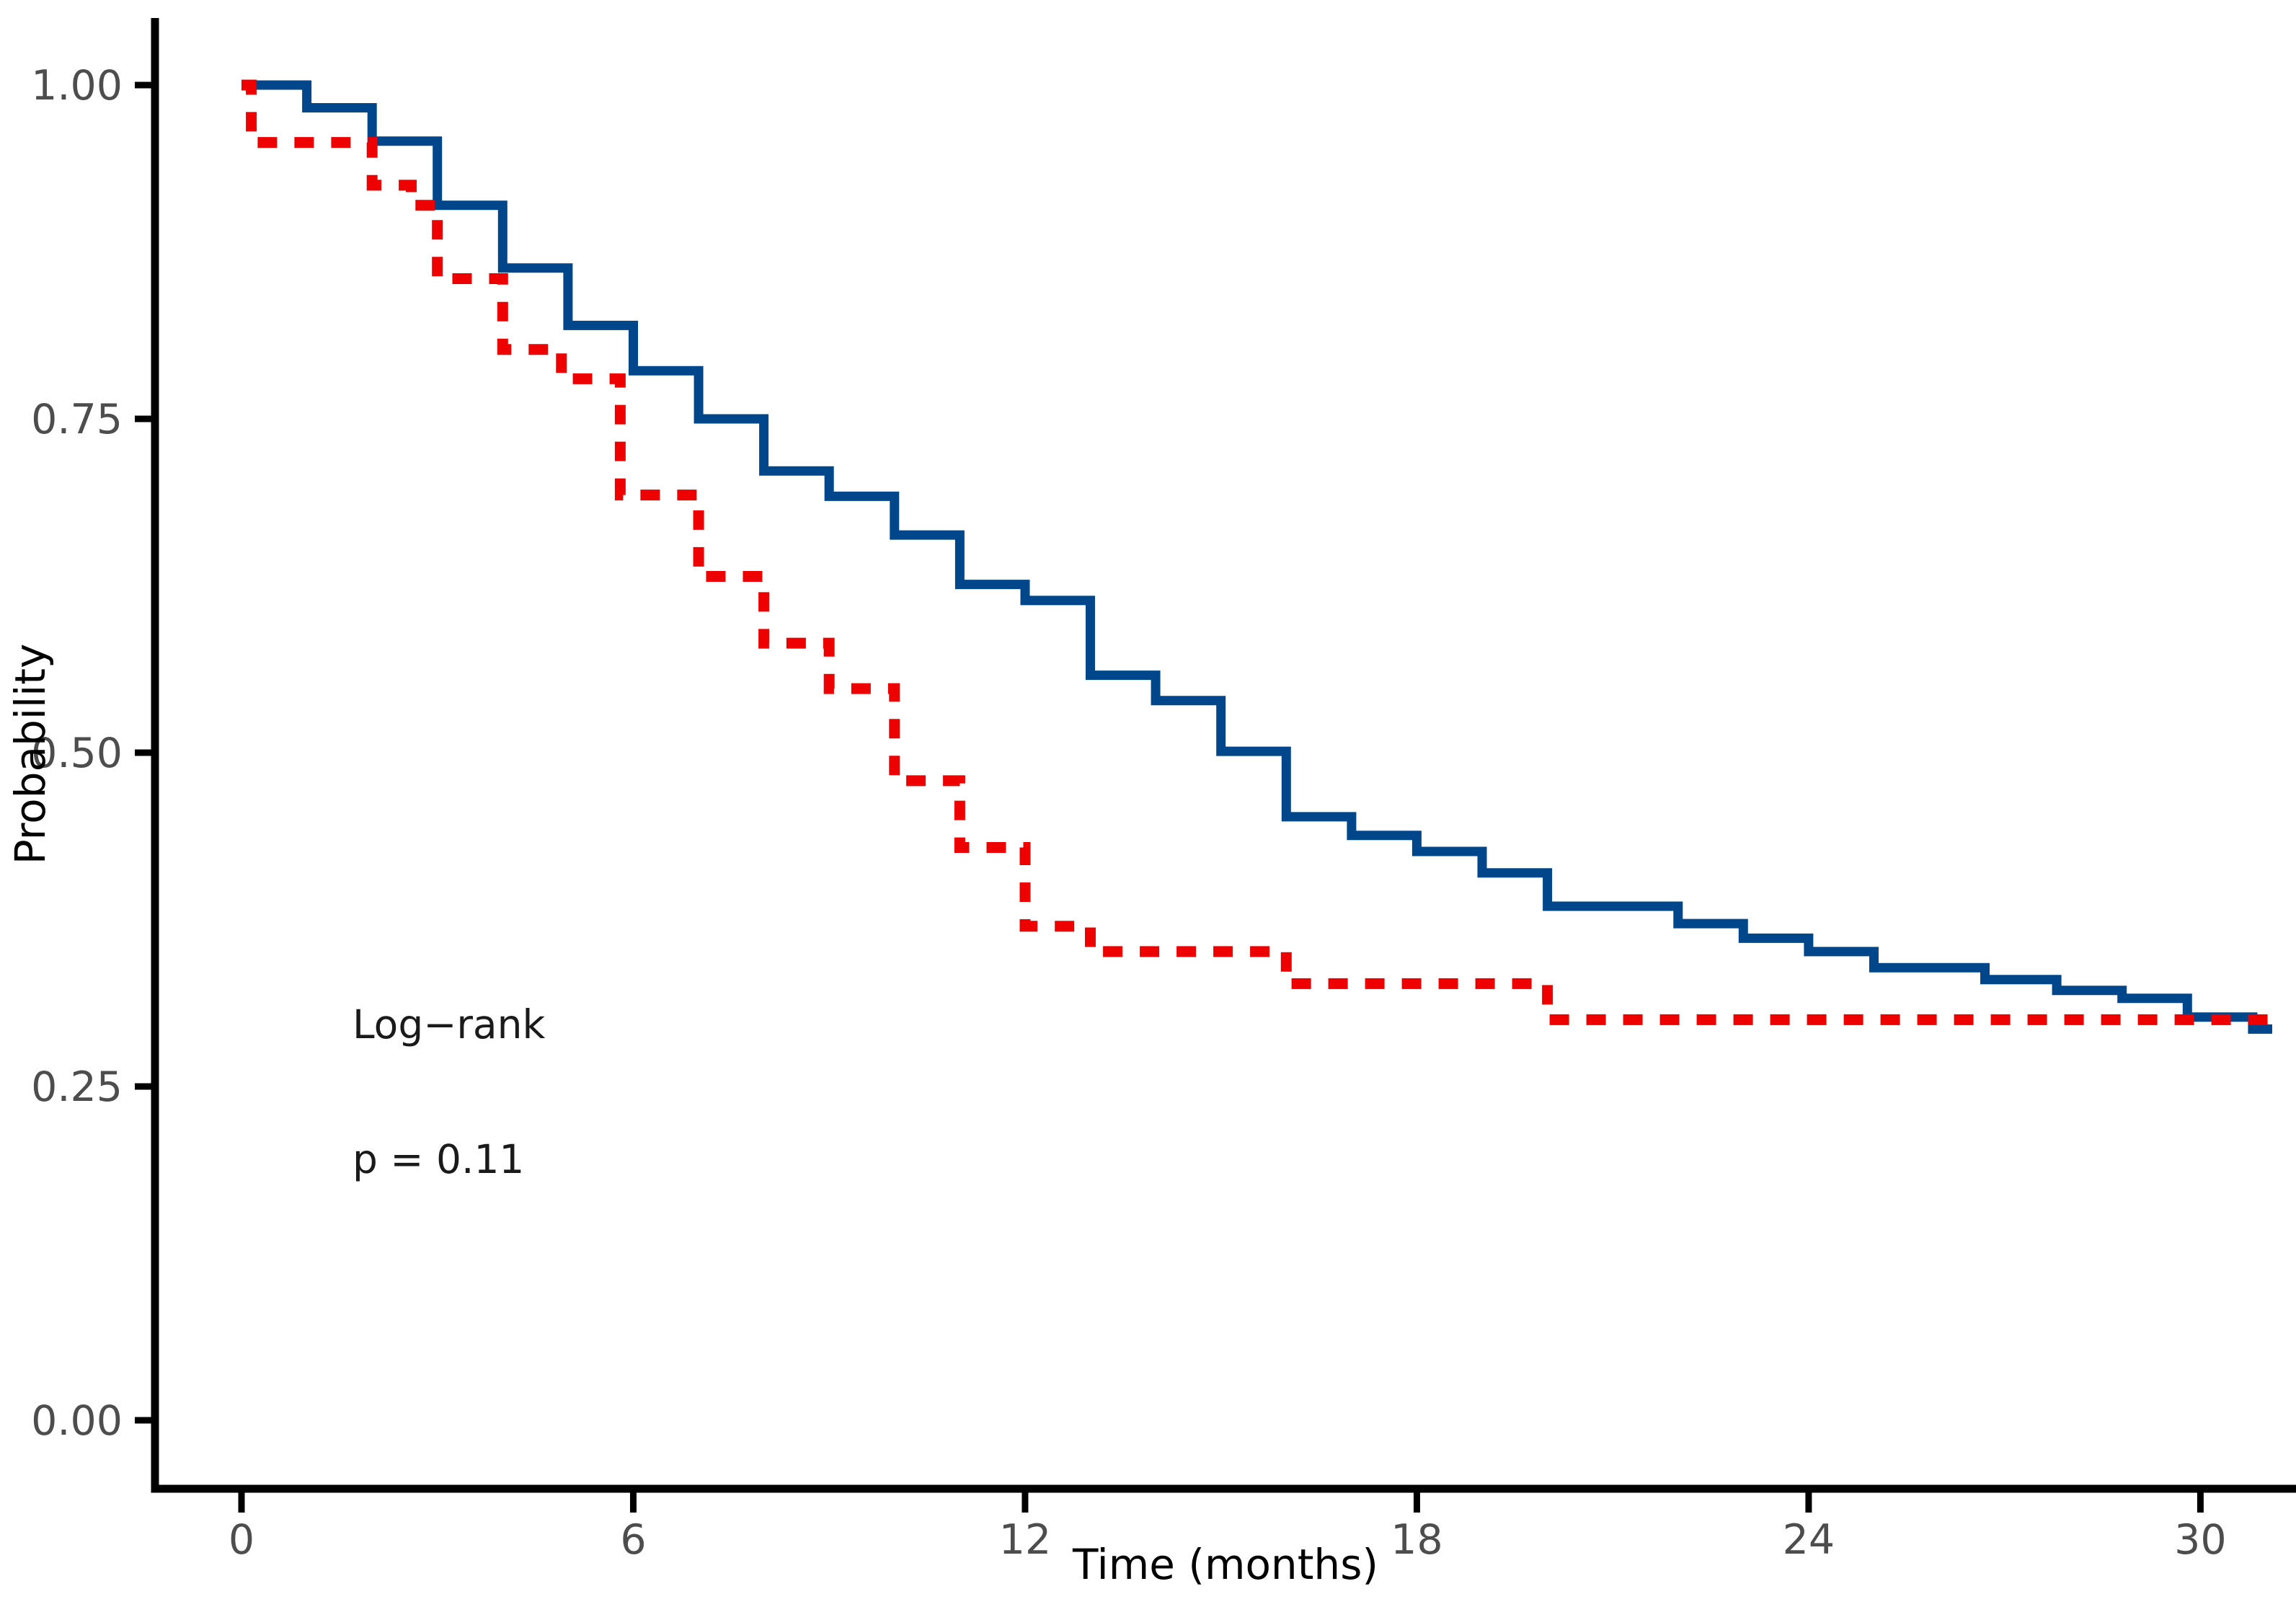 The image size is (2296, 1607). I want to click on x-axis-title: Time (months), so click(1225, 1564).